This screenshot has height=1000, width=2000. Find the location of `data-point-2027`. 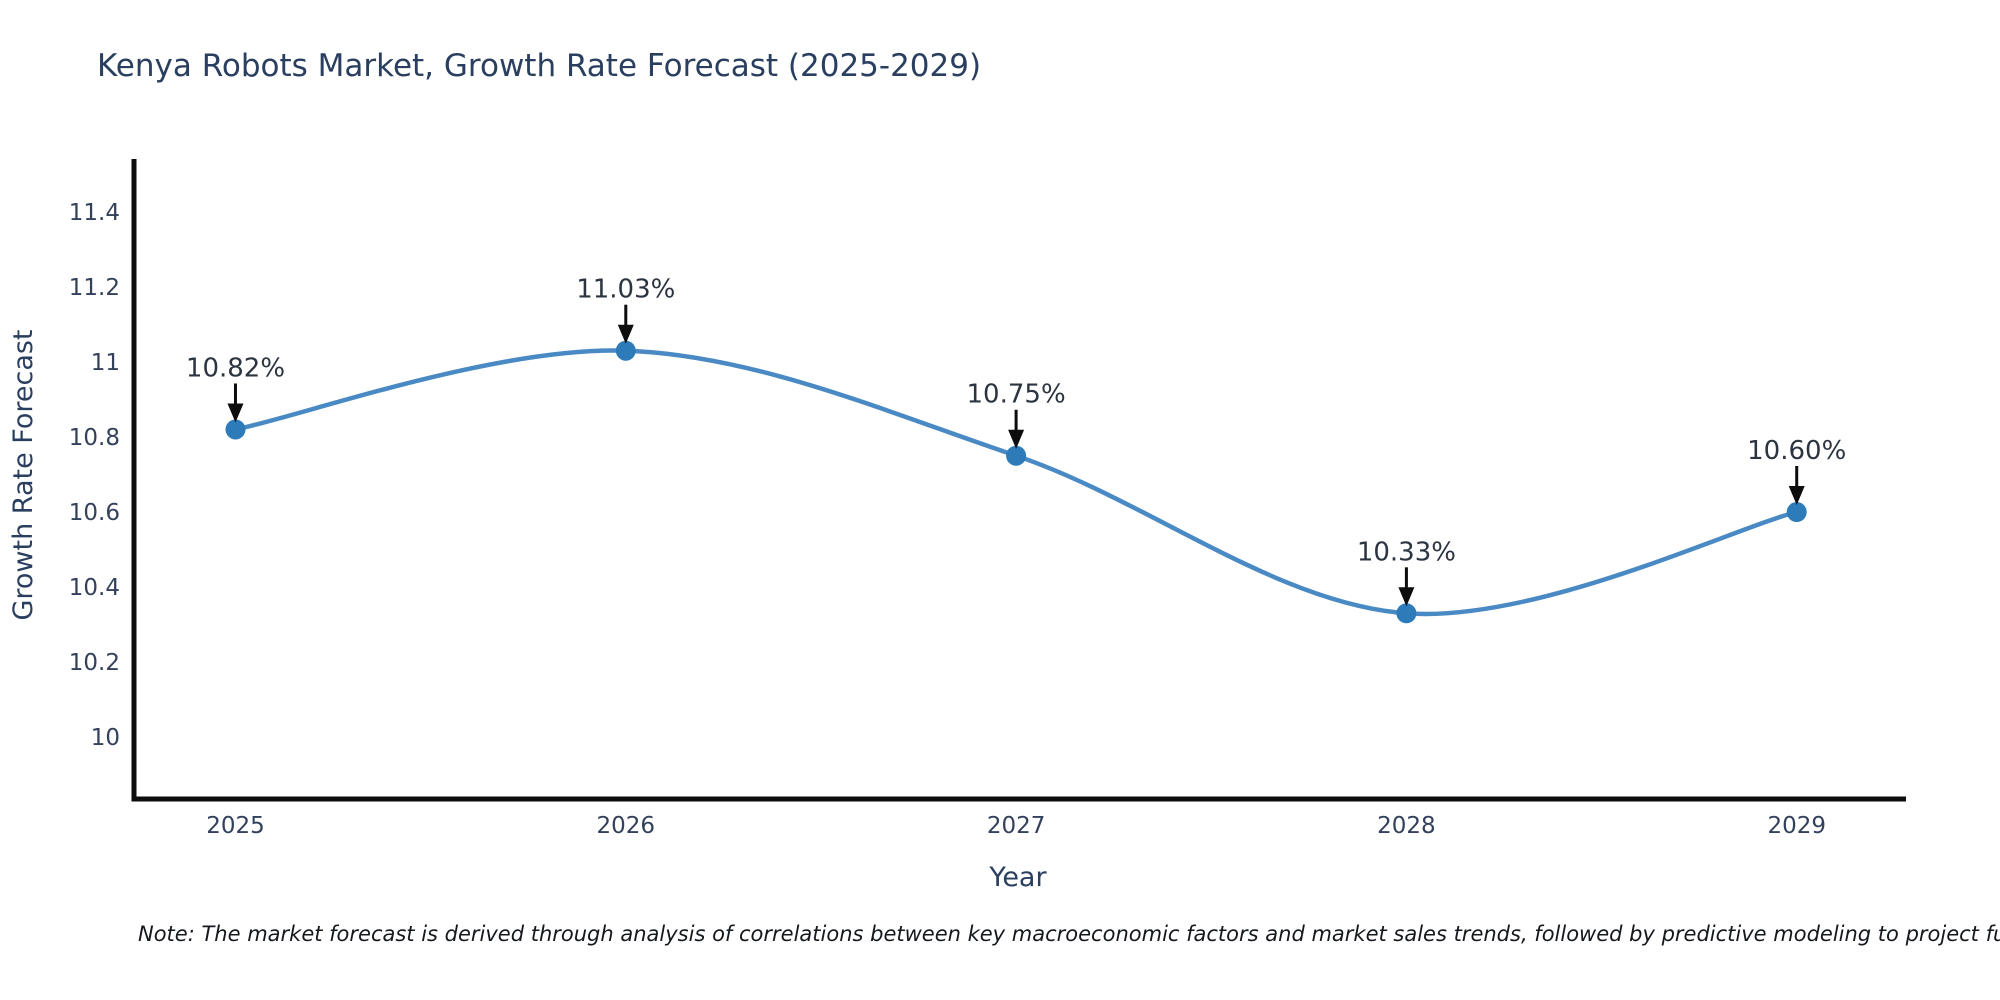

data-point-2027 is located at coordinates (1016, 455).